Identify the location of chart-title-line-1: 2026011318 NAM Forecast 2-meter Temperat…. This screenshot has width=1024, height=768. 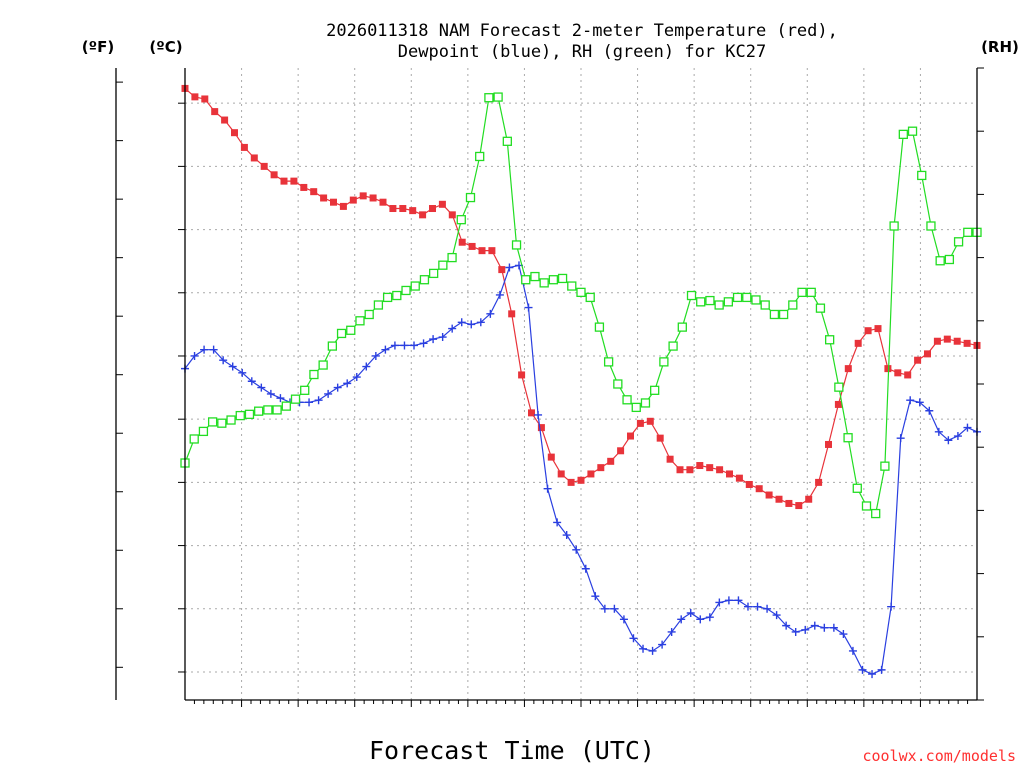
(582, 31).